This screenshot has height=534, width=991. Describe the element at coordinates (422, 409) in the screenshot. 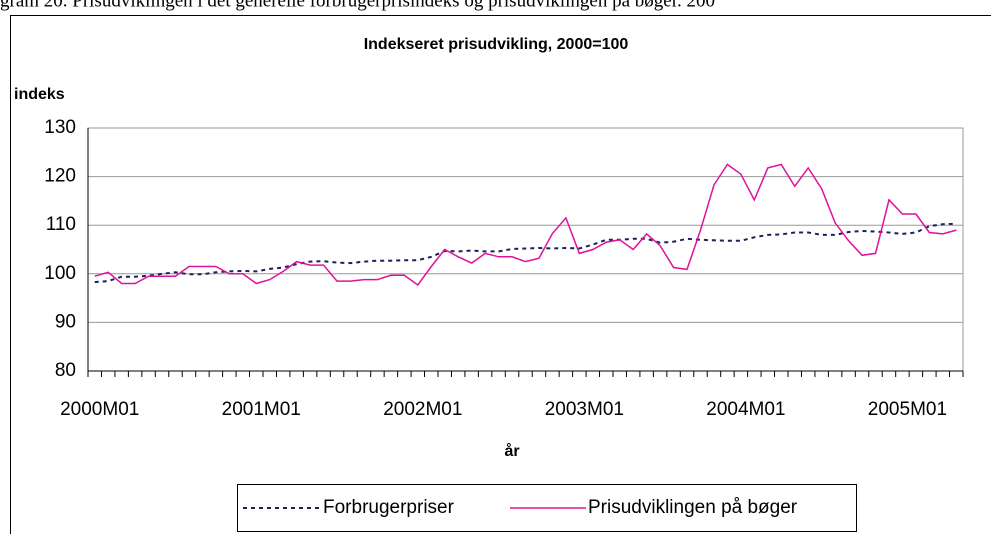

I see `x-tick-label: 2002M01` at that location.